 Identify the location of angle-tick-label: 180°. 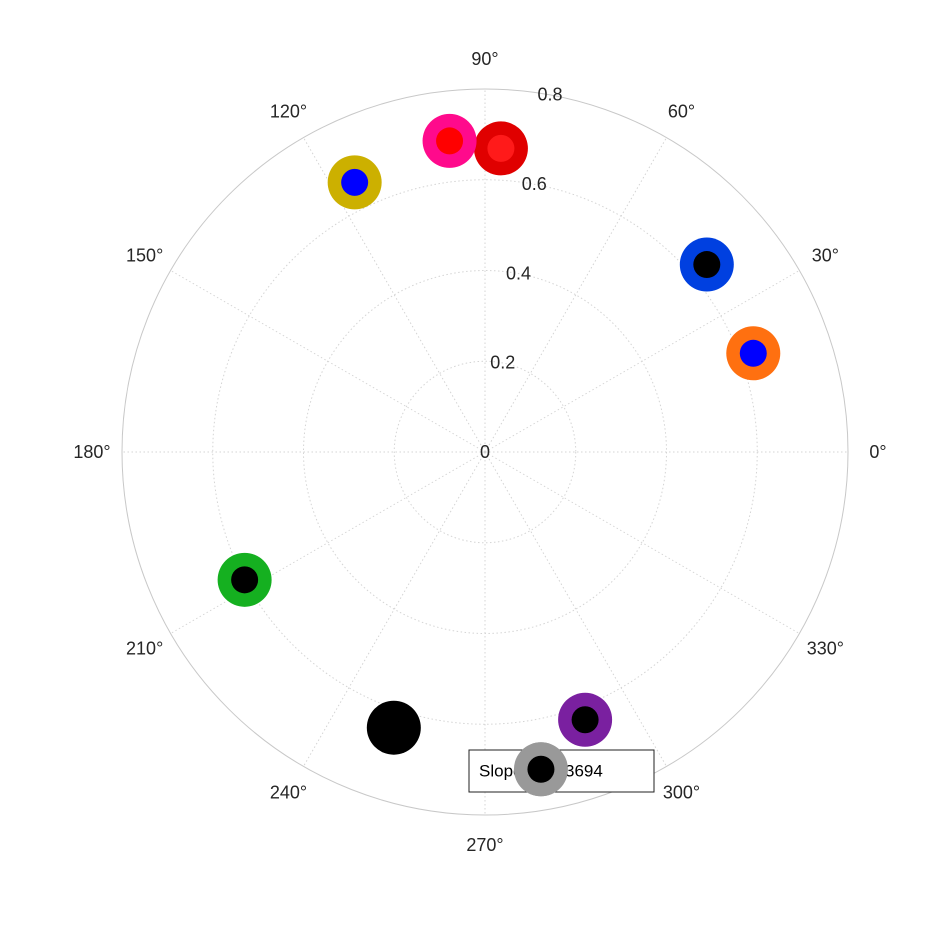
(91, 452).